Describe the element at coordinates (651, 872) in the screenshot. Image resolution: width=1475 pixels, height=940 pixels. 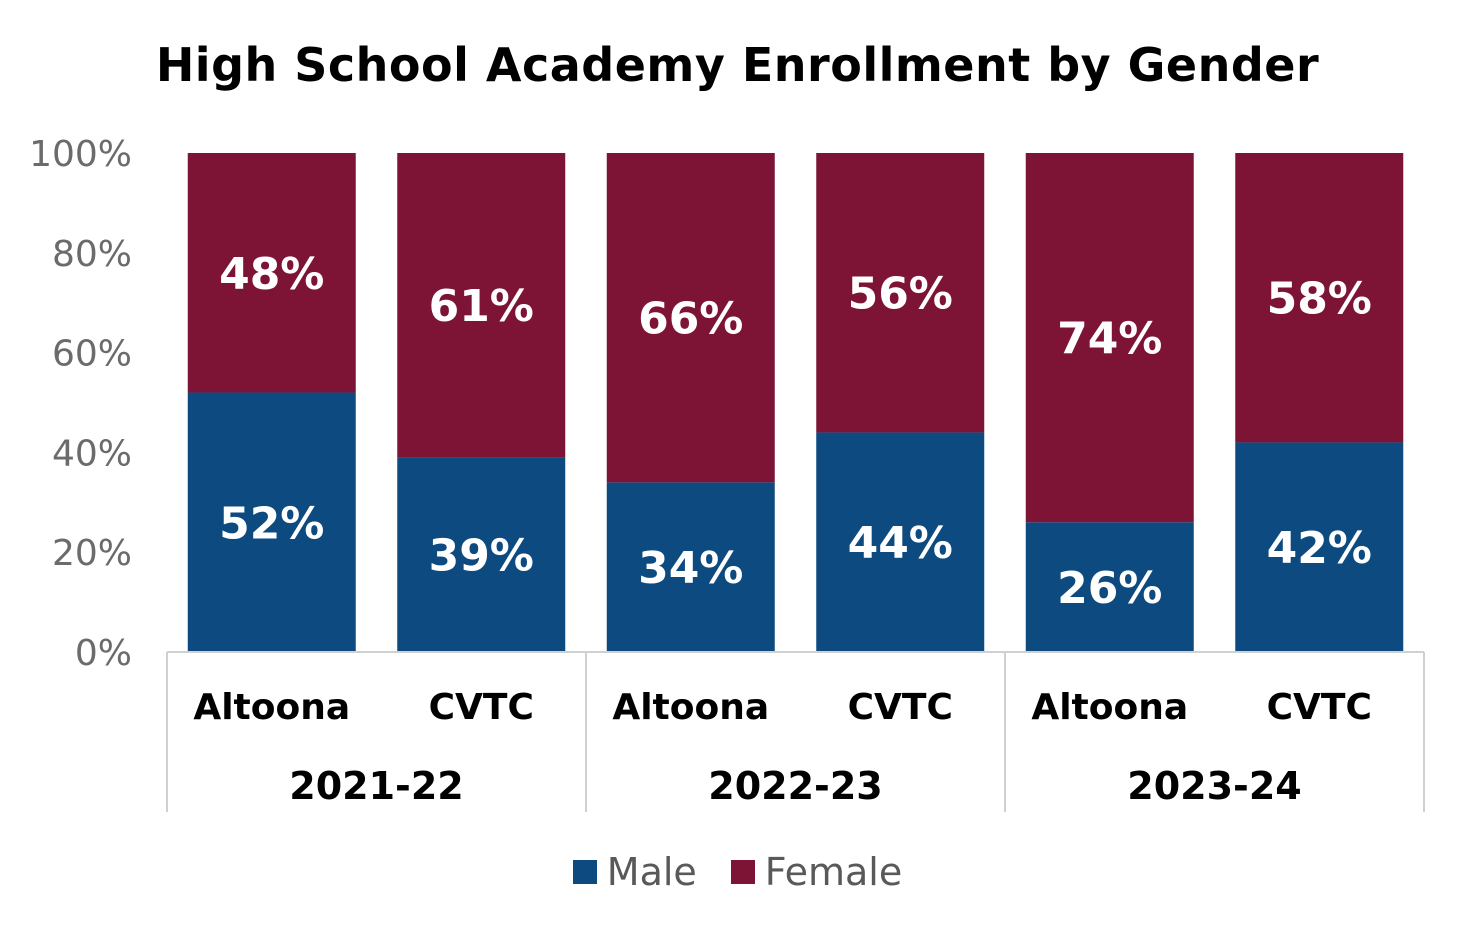
I see `legend-label: Male` at that location.